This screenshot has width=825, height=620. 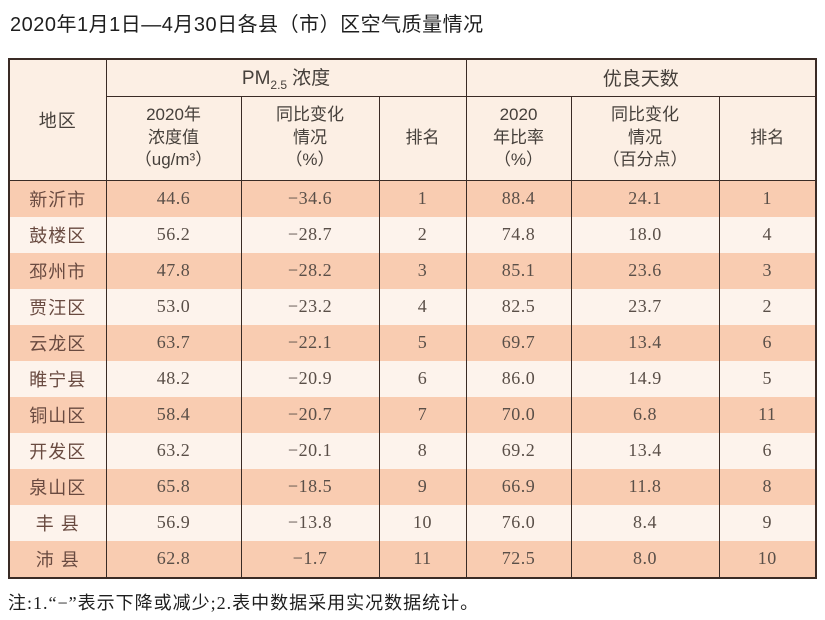 I want to click on cell-good-rate: 76.0, so click(x=518, y=522).